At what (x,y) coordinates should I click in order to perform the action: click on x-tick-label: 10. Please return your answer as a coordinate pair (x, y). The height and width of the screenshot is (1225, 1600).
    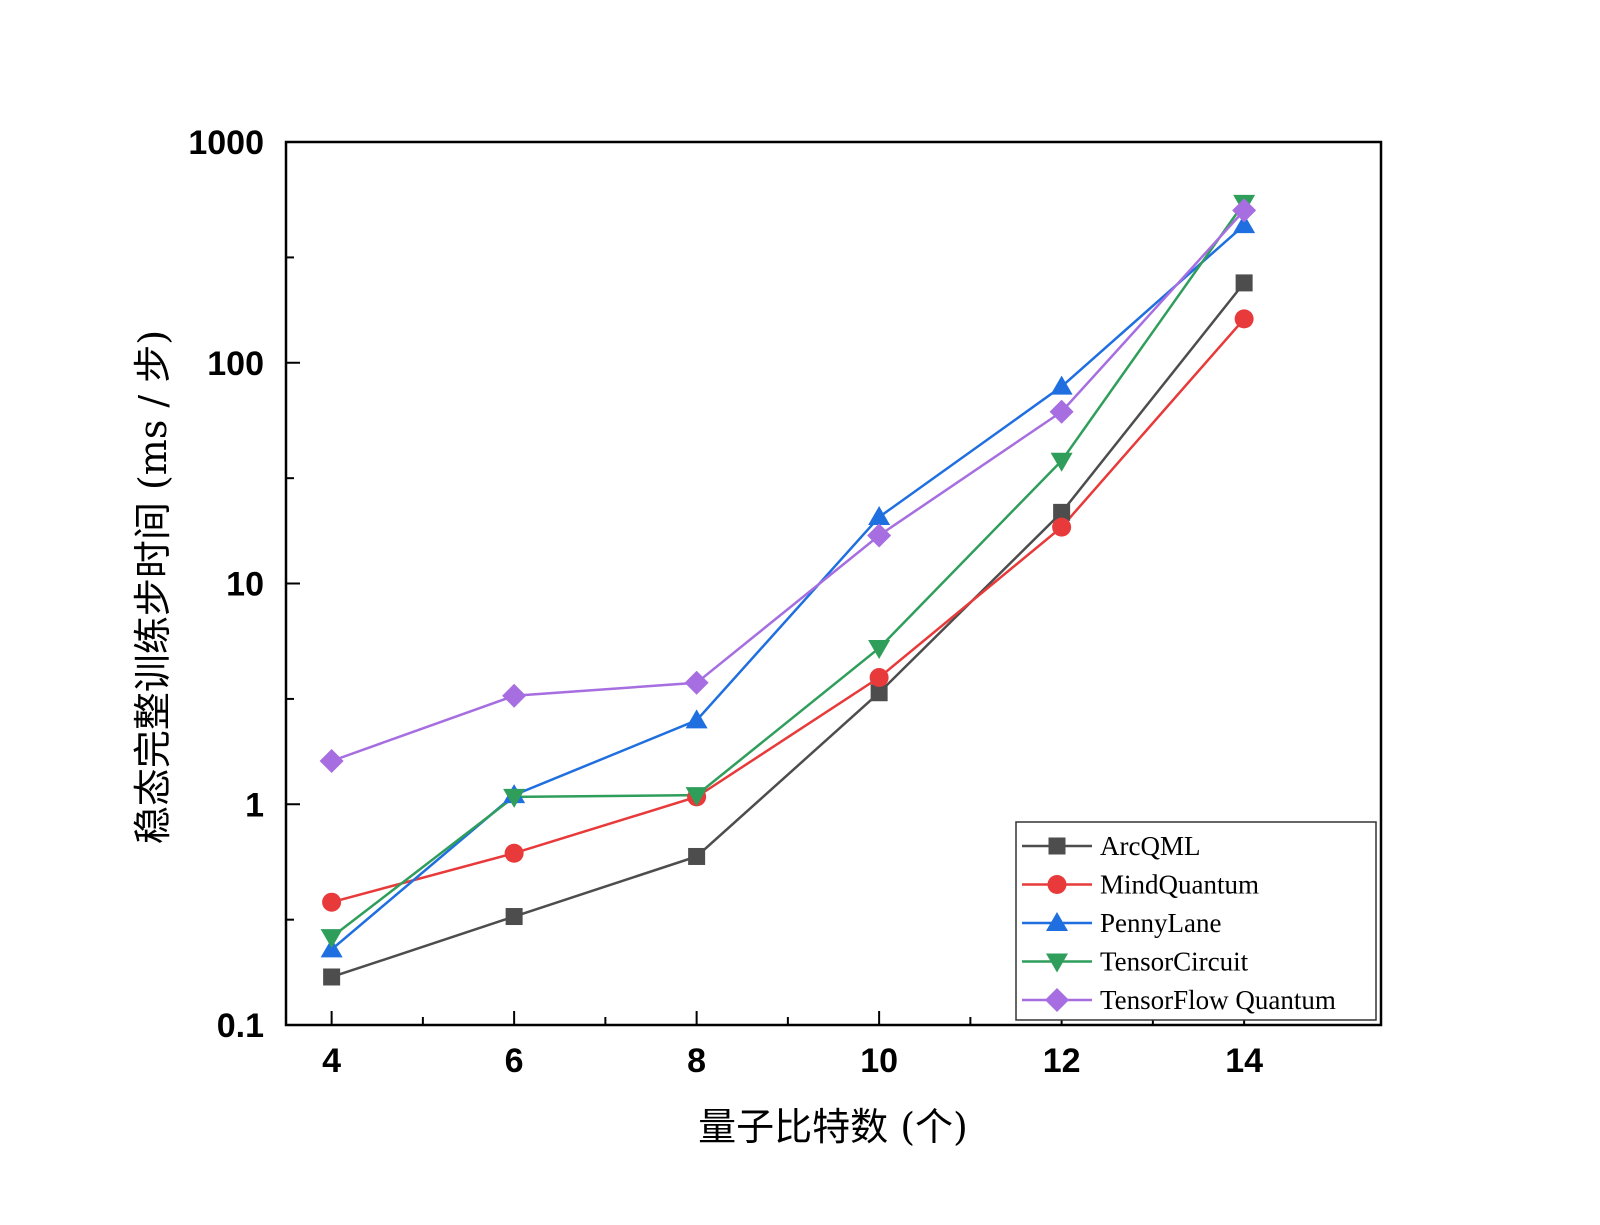
    Looking at the image, I should click on (879, 1061).